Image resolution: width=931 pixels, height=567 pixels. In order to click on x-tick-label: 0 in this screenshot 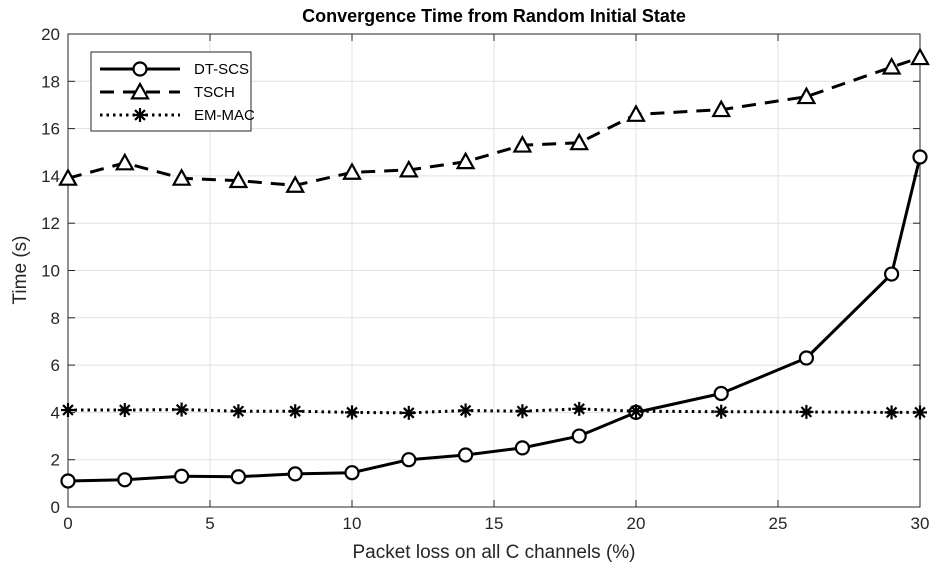, I will do `click(67, 523)`.